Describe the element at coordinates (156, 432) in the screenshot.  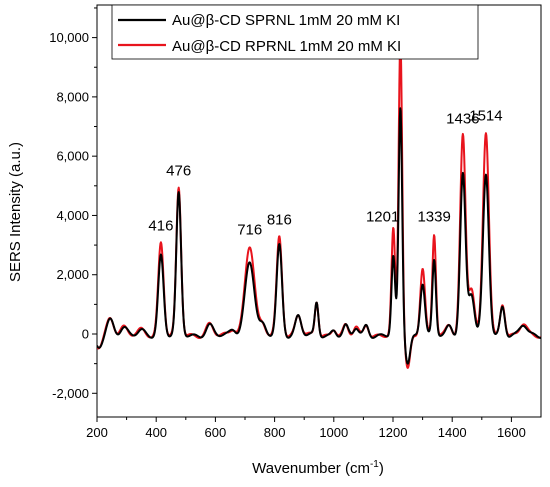
I see `x-tick-label: 400` at that location.